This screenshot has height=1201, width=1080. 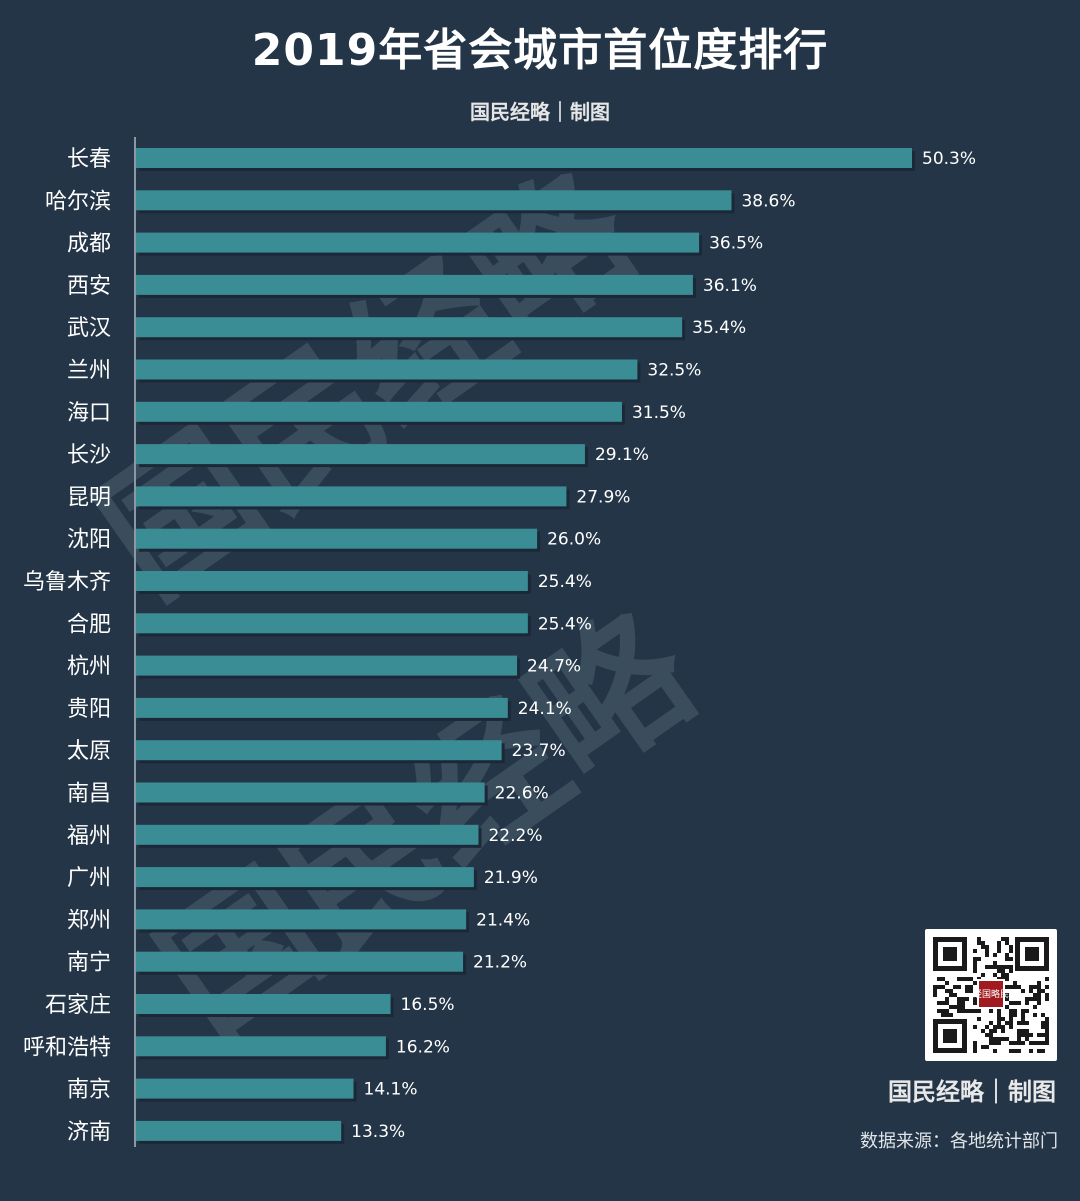 I want to click on bar-杭州, so click(x=327, y=665).